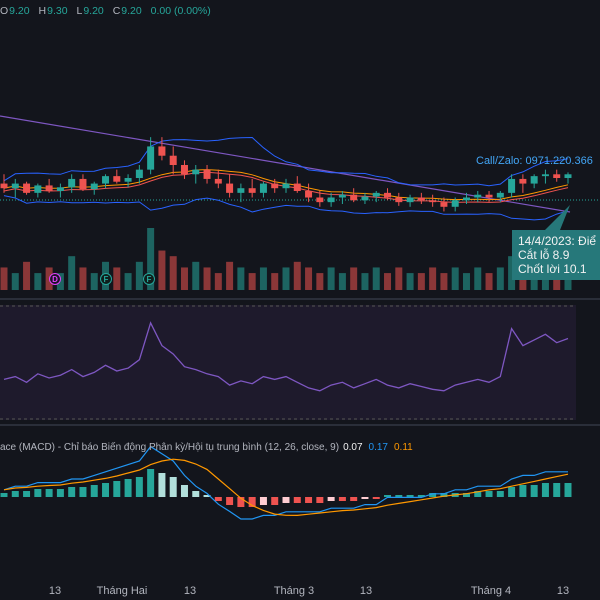 Image resolution: width=600 pixels, height=600 pixels. Describe the element at coordinates (106, 279) in the screenshot. I see `financial-marker-1: F` at that location.